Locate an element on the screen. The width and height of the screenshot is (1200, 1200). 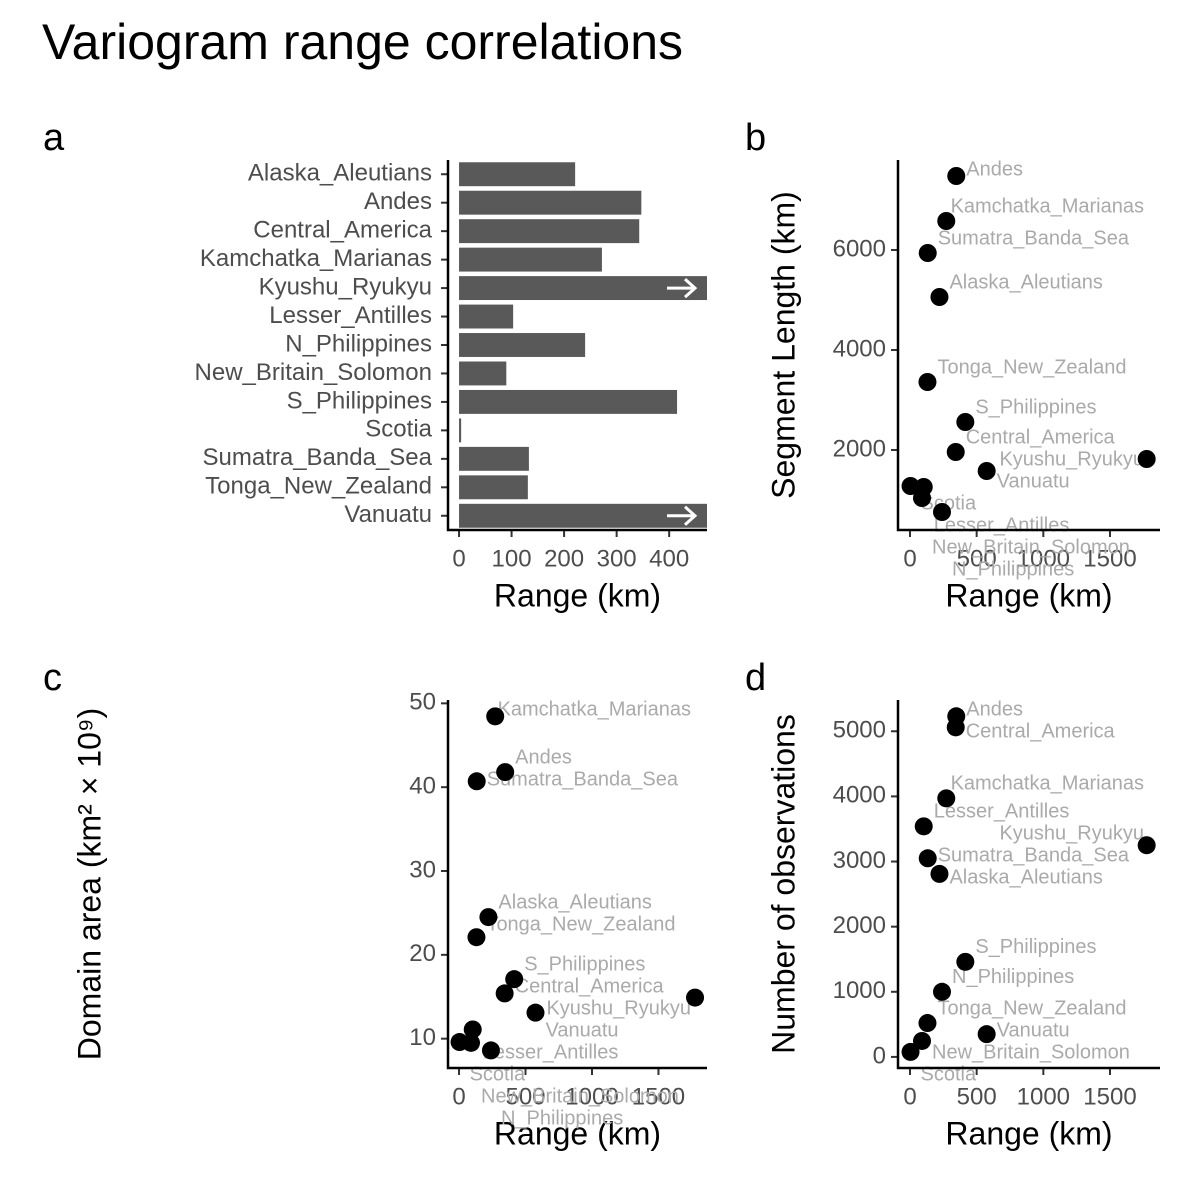
x-tick-label: 1000 is located at coordinates (1043, 558).